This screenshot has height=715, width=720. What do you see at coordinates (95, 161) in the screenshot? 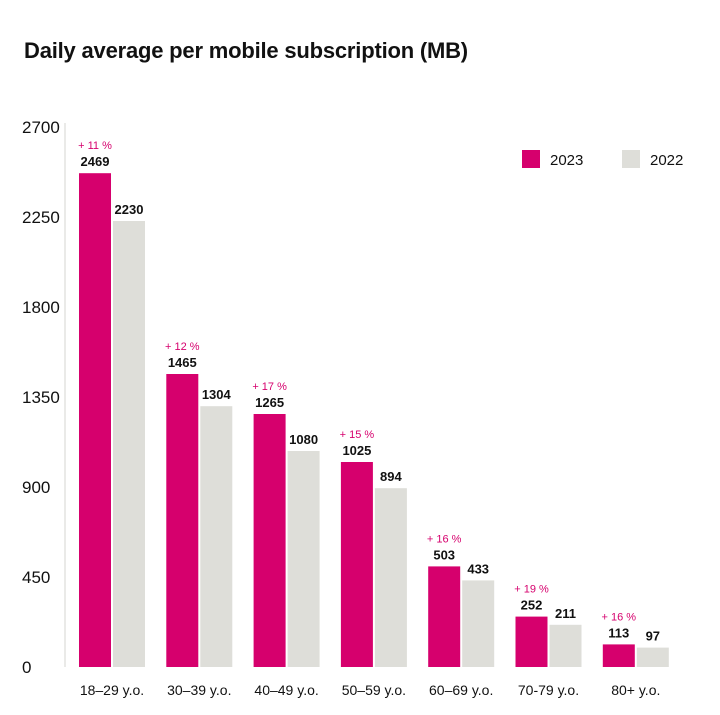
I see `value-label: 2469` at bounding box center [95, 161].